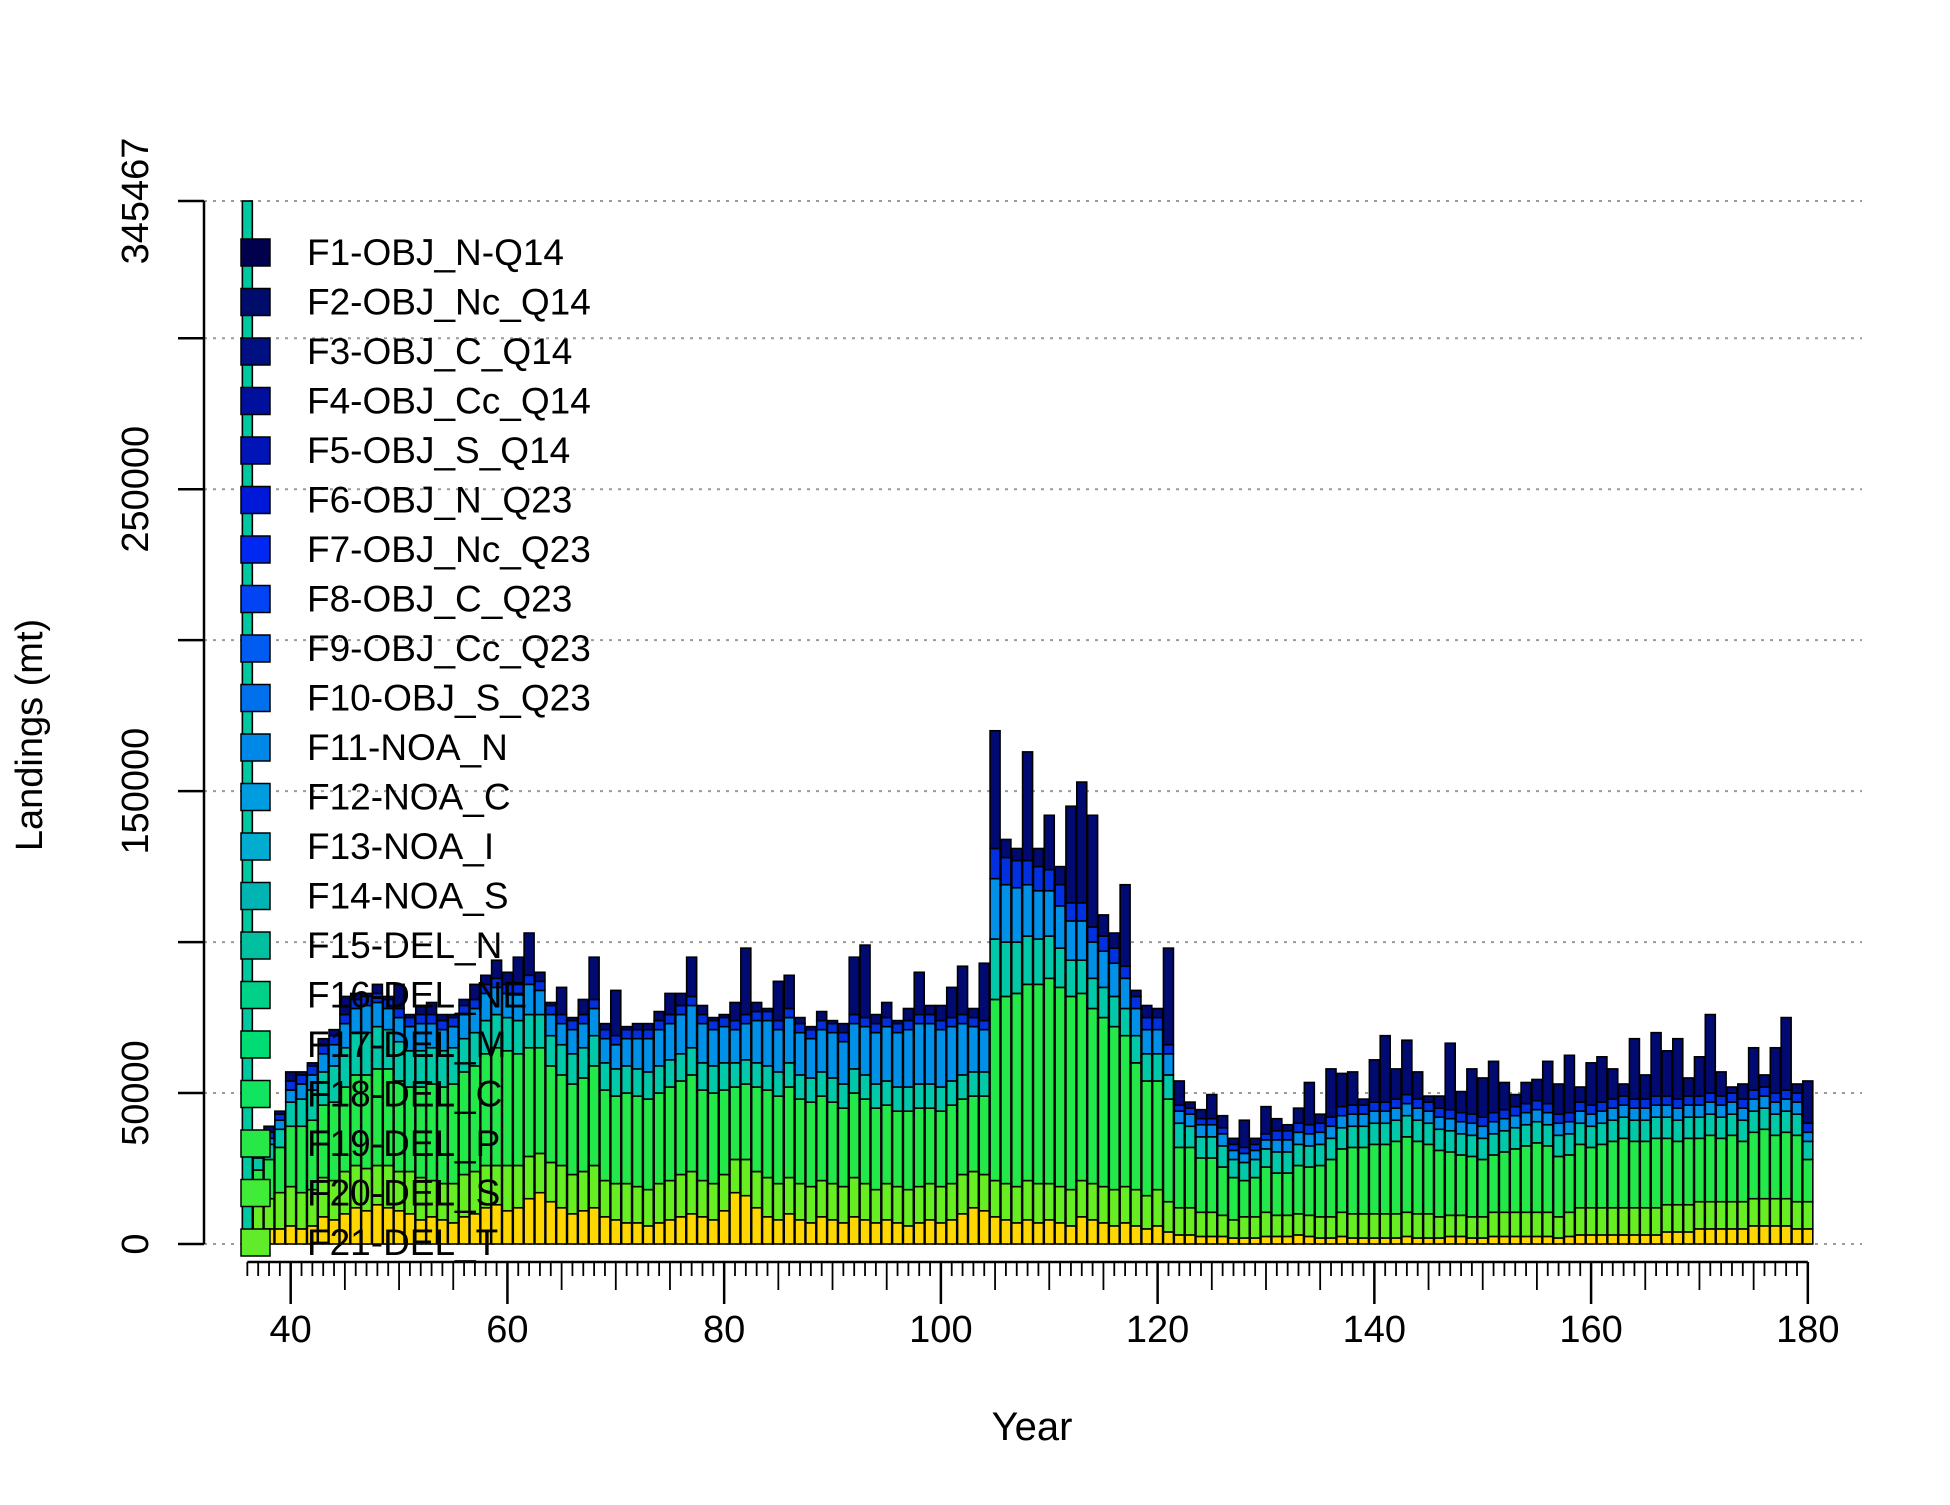 The width and height of the screenshot is (1950, 1505). Describe the element at coordinates (940, 1330) in the screenshot. I see `x-tick-label: 100` at that location.